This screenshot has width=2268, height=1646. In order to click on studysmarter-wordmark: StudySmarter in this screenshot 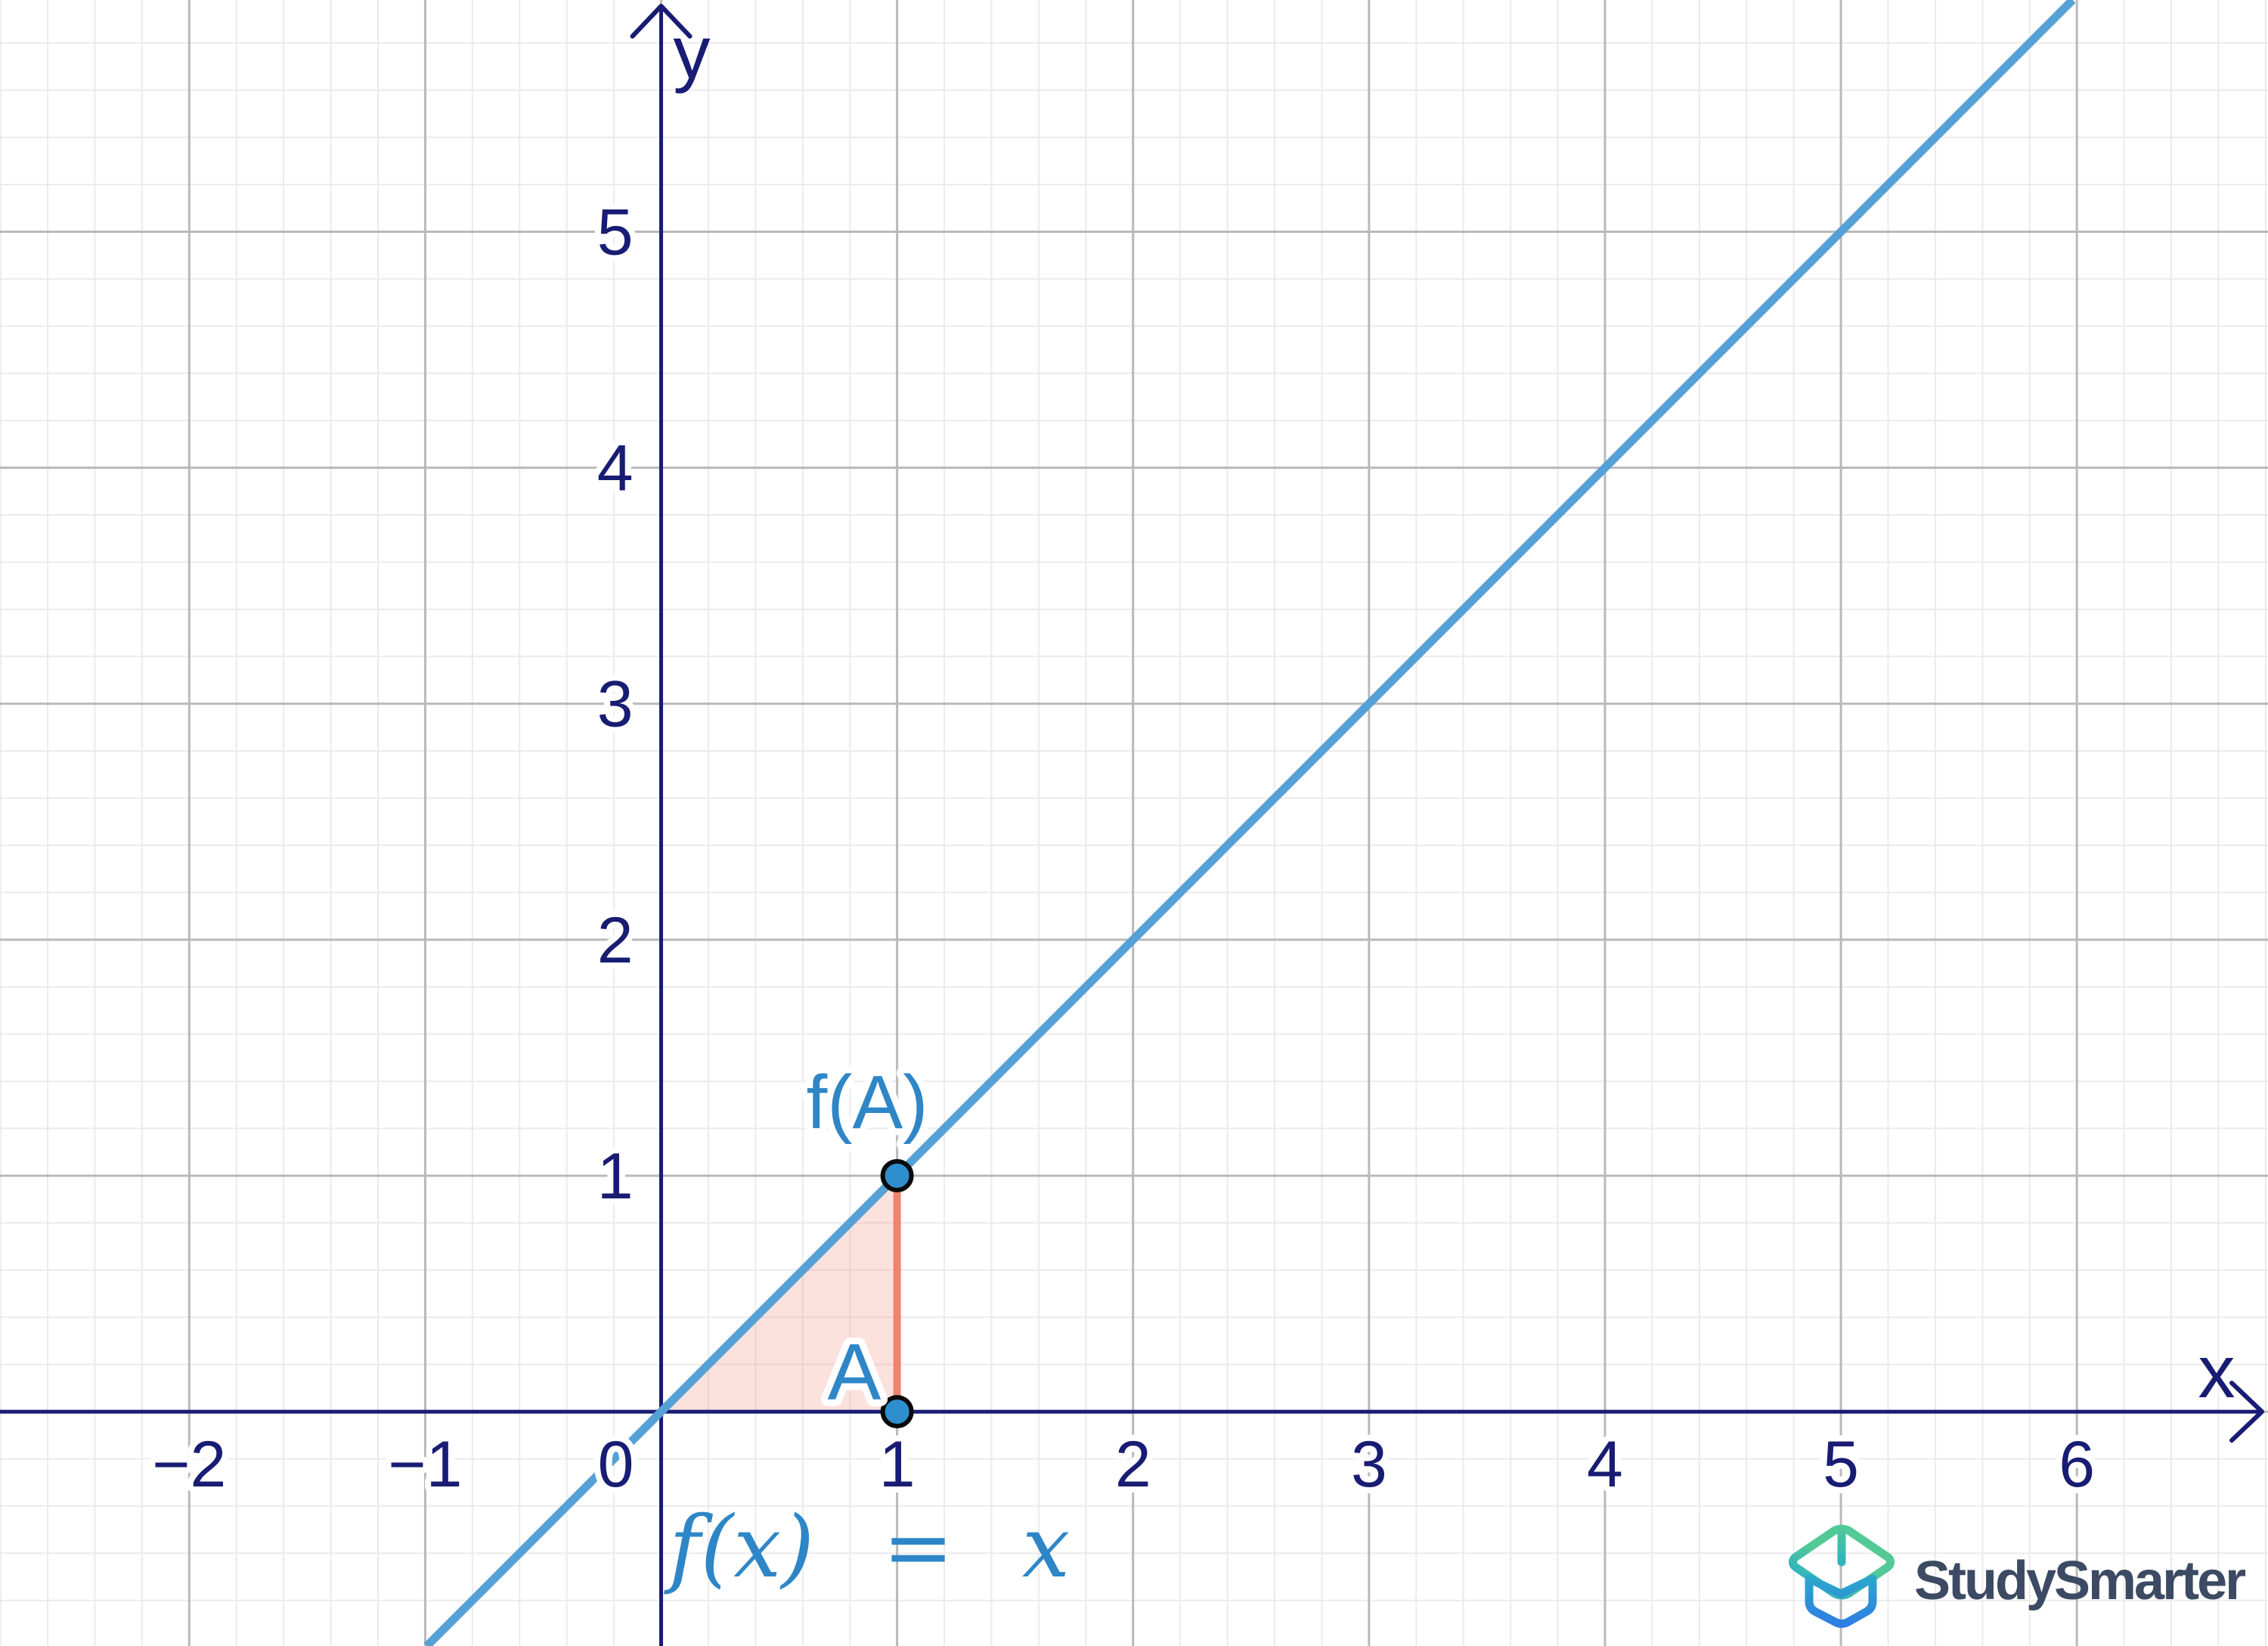, I will do `click(2079, 1581)`.